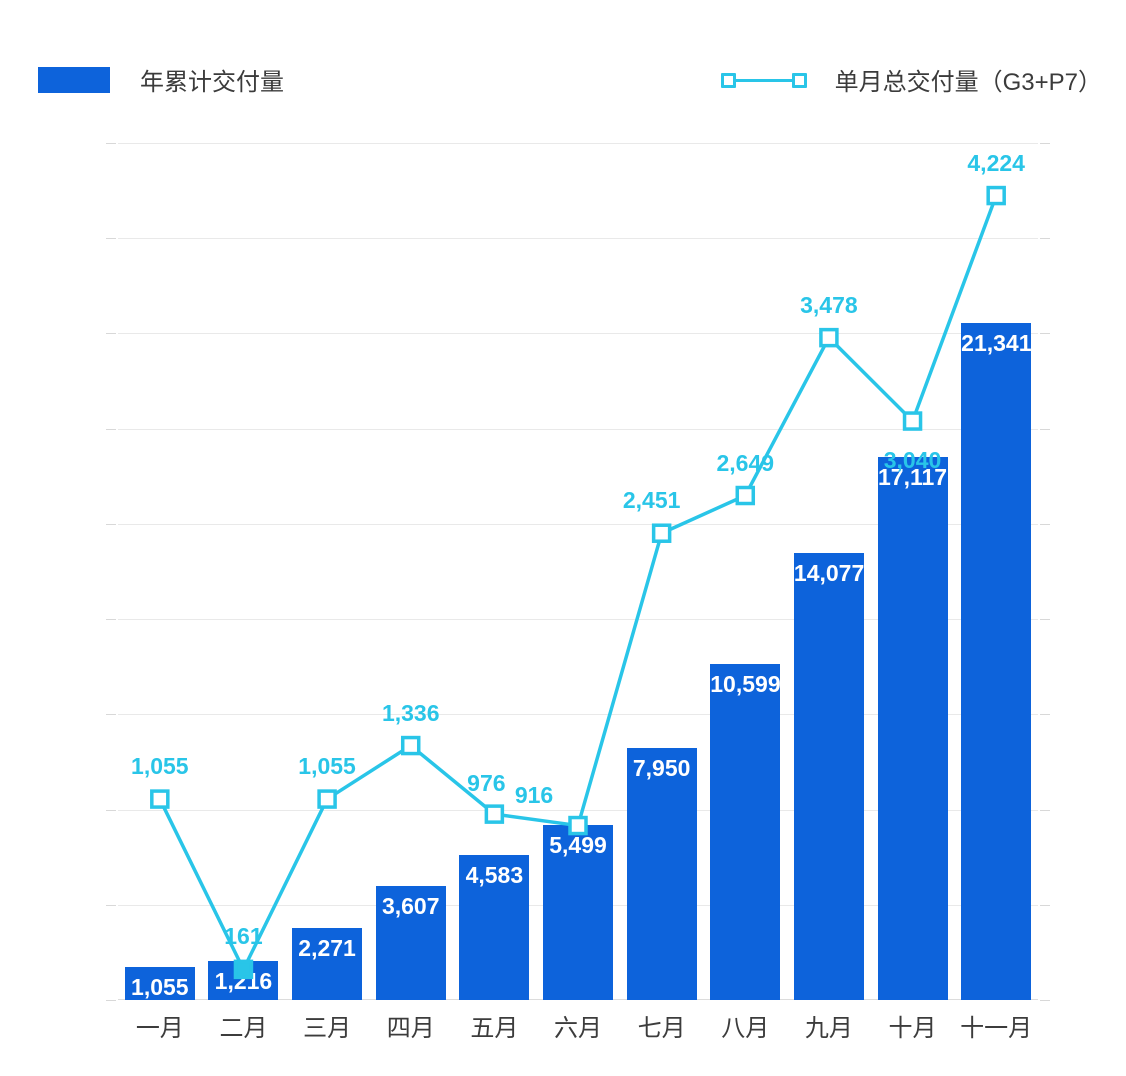 The width and height of the screenshot is (1126, 1076). Describe the element at coordinates (651, 500) in the screenshot. I see `line-value-label: 2,451` at that location.